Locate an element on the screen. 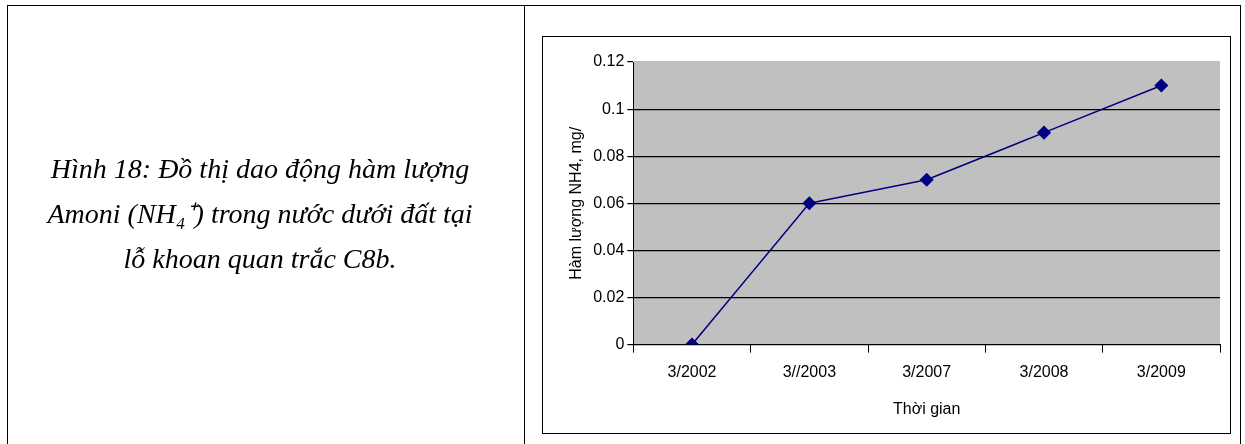 This screenshot has height=444, width=1245. x-tick-label: 3//2003 is located at coordinates (809, 371).